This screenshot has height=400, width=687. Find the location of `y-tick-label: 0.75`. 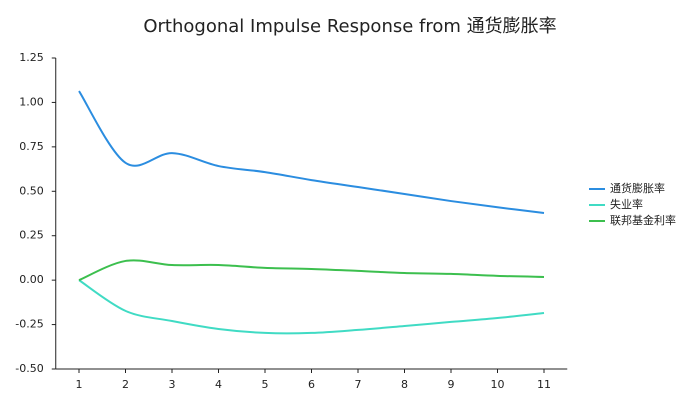

y-tick-label: 0.75 is located at coordinates (31, 146).